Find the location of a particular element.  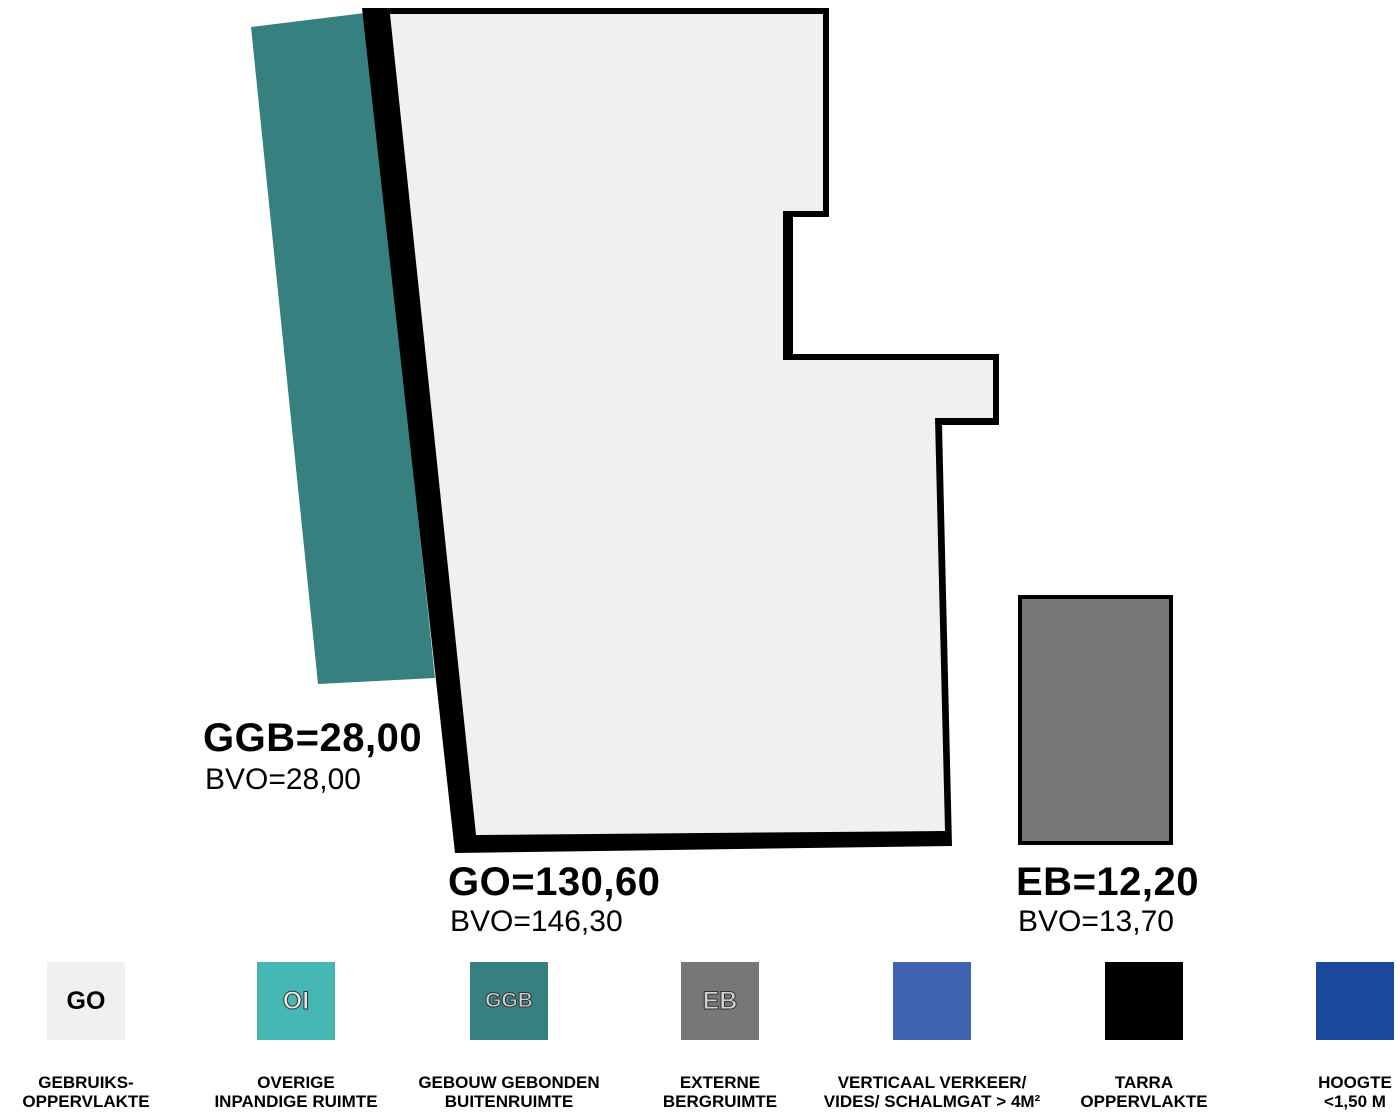

legend-code-go: GO is located at coordinates (86, 1000).